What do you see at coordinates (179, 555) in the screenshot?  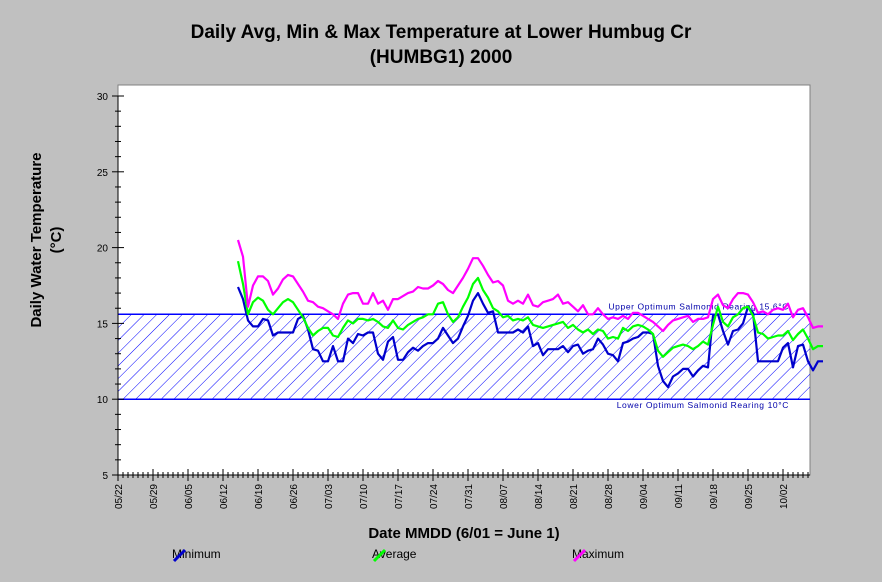 I see `legend-swatch-minimum` at bounding box center [179, 555].